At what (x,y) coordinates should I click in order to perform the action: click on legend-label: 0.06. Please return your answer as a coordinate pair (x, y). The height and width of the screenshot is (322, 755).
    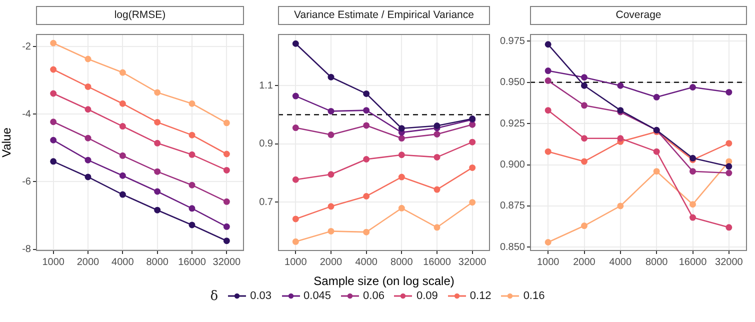
    Looking at the image, I should click on (373, 296).